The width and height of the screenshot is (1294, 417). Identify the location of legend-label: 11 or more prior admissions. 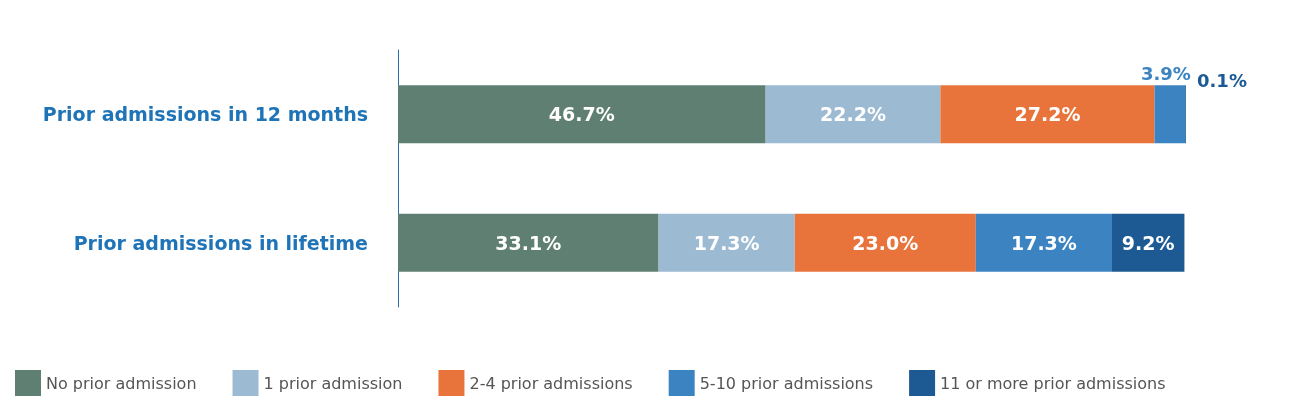
(1053, 383).